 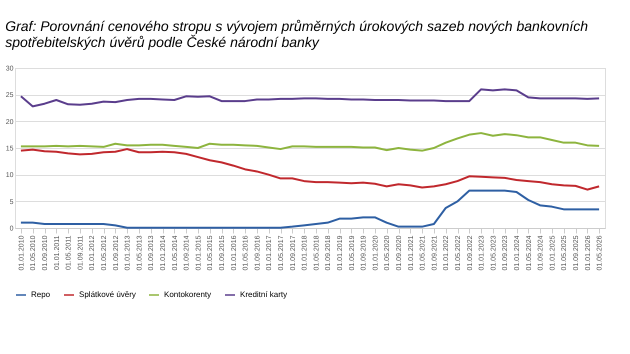 What do you see at coordinates (107, 294) in the screenshot?
I see `legend-label: Splátkové úvěry` at bounding box center [107, 294].